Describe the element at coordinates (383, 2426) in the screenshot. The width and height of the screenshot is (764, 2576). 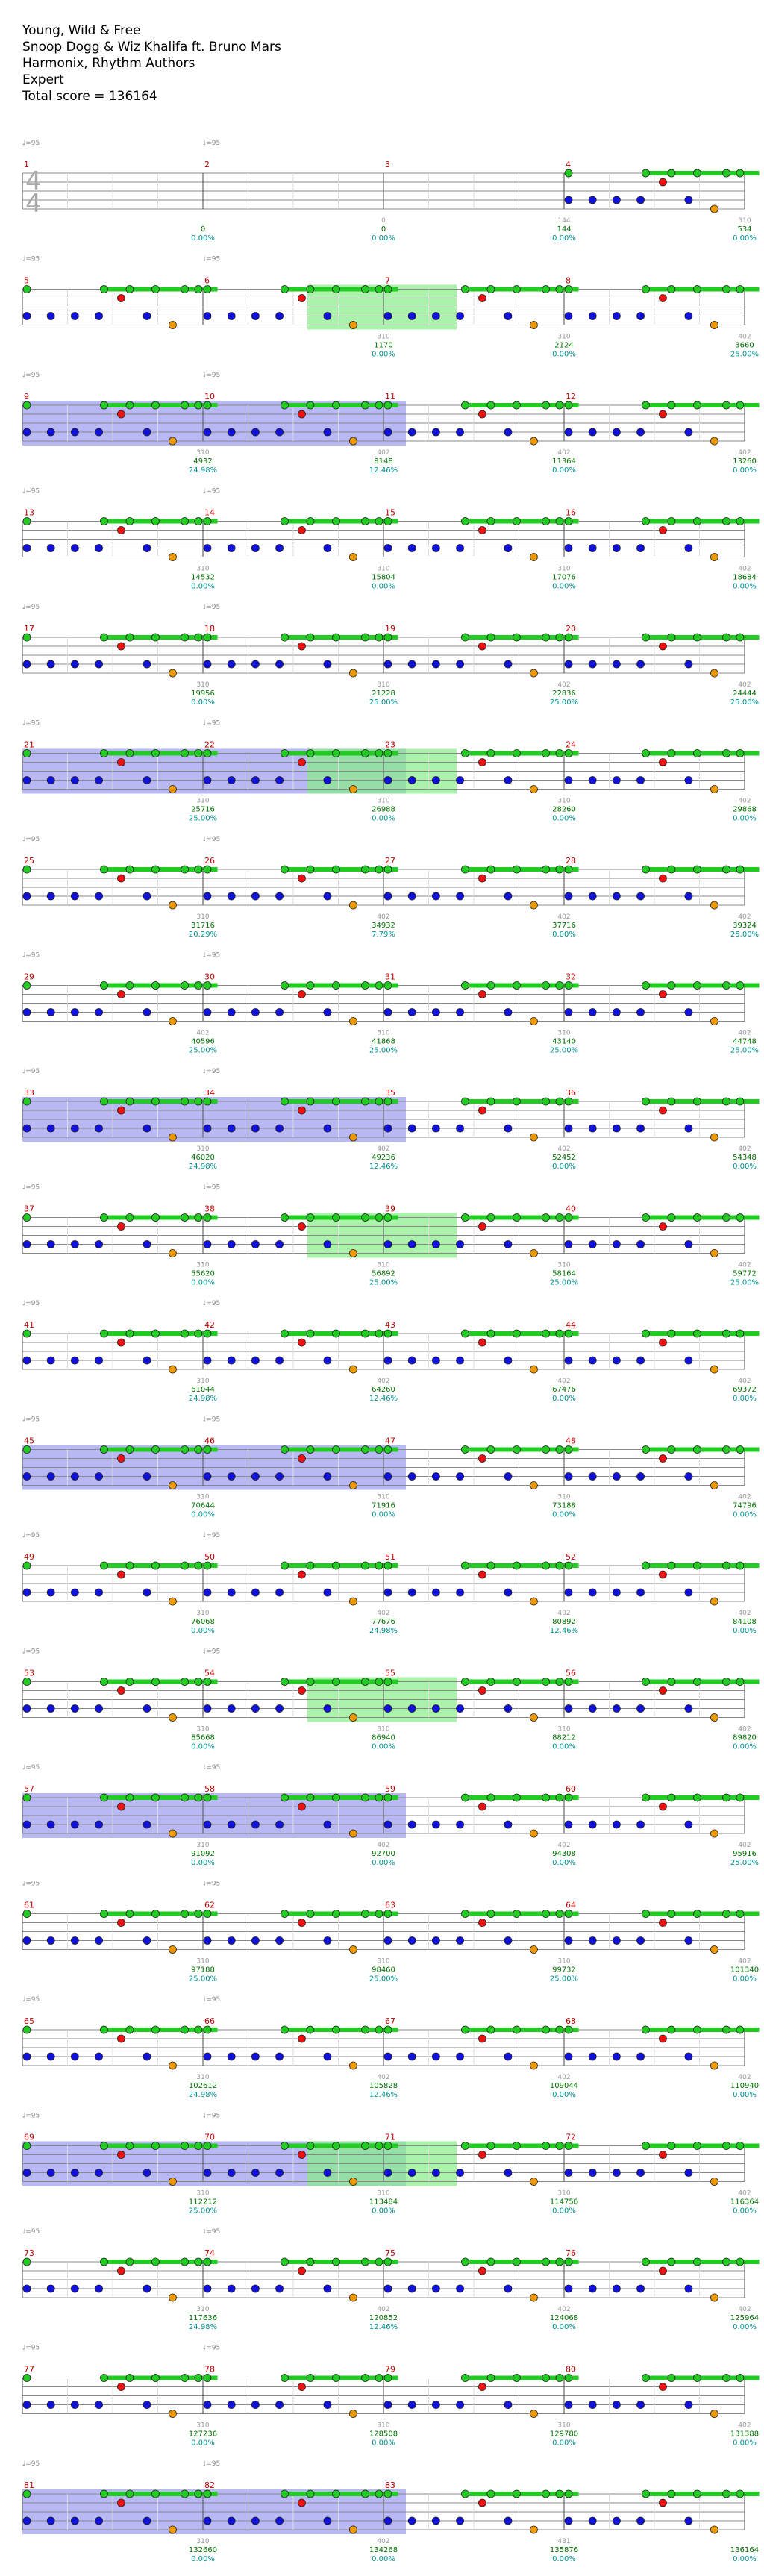
I see `measure-gem-score: 310` at that location.